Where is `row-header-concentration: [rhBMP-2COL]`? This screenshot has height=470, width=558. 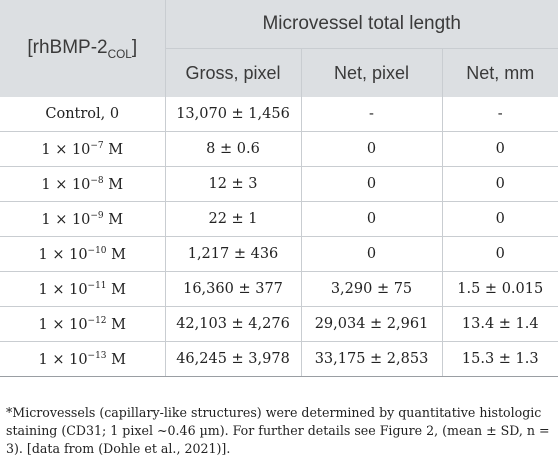 row-header-concentration: [rhBMP-2COL] is located at coordinates (83, 48).